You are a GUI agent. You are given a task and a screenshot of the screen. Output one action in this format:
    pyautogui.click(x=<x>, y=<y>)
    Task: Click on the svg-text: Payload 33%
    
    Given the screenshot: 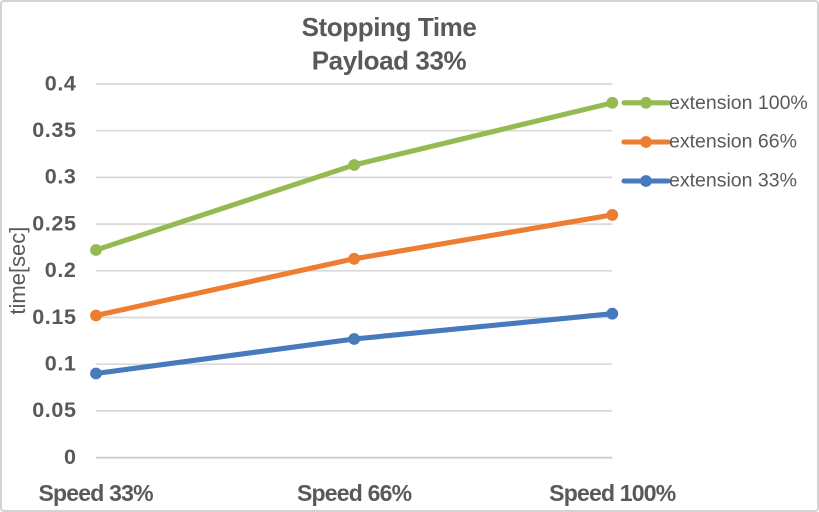 What is the action you would take?
    pyautogui.click(x=389, y=61)
    